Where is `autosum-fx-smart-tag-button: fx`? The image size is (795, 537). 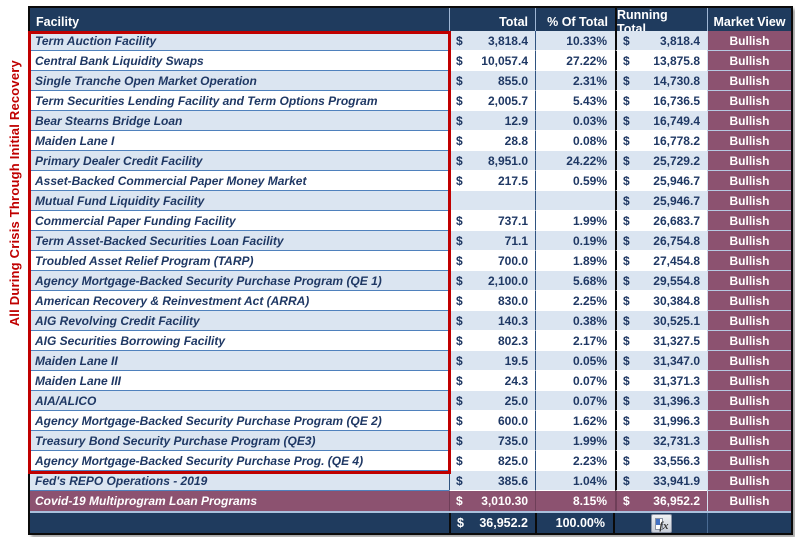
autosum-fx-smart-tag-button: fx is located at coordinates (661, 523).